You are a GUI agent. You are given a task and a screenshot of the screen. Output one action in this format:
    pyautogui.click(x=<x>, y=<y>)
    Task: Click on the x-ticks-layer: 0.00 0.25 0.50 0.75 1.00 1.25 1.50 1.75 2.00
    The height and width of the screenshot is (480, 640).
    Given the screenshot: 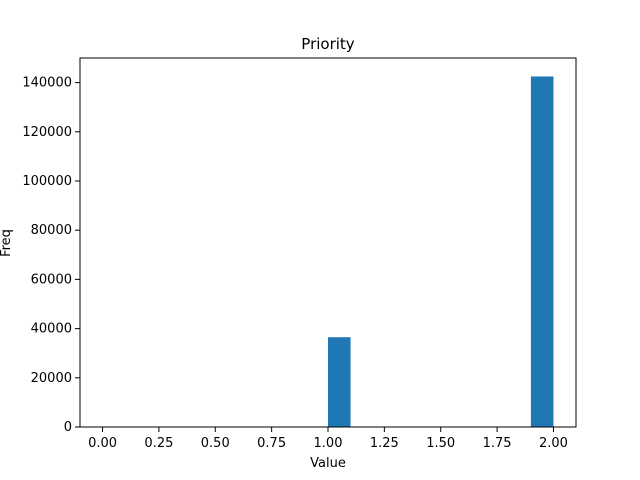 What is the action you would take?
    pyautogui.click(x=328, y=439)
    